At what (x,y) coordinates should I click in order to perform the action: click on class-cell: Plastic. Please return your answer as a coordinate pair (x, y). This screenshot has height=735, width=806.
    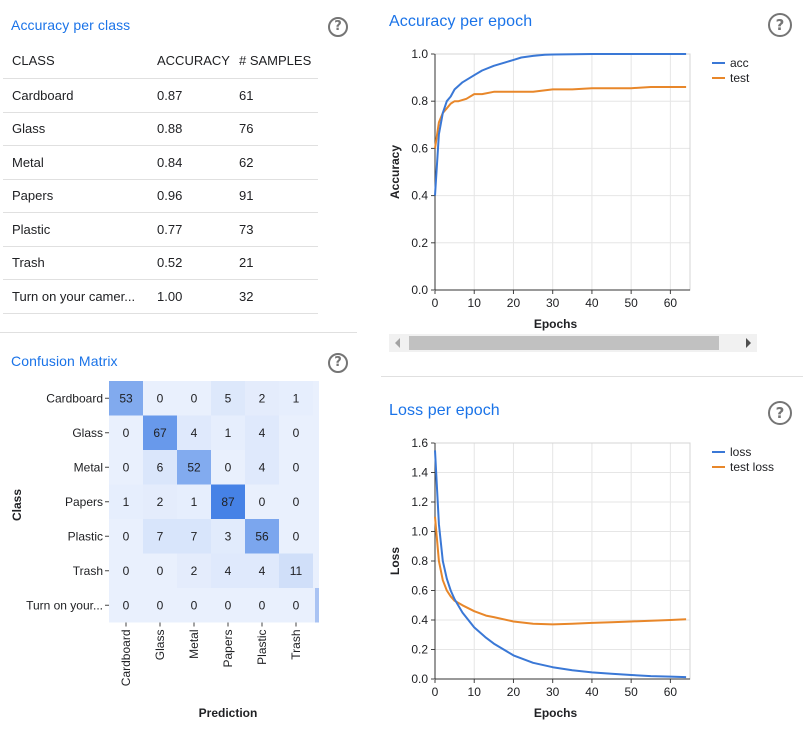
    Looking at the image, I should click on (31, 229).